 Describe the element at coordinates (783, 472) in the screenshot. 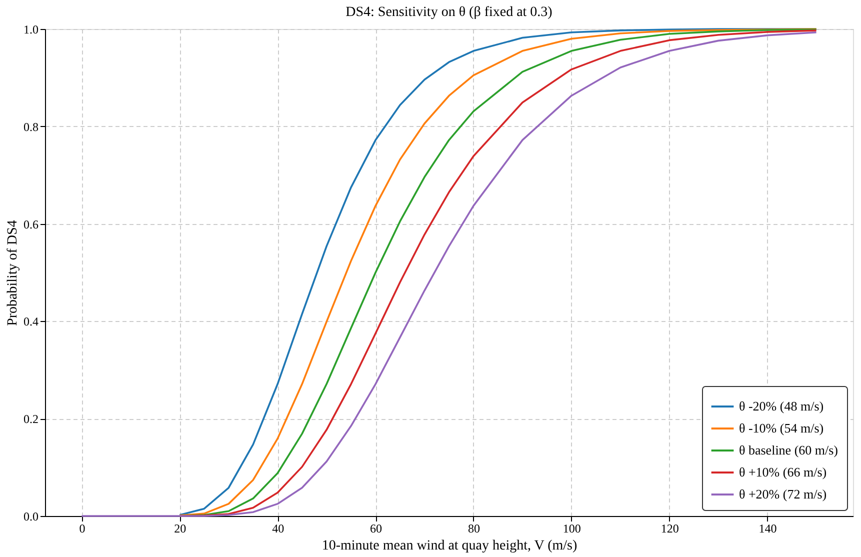

I see `legend-label: θ +10% (66 m/s)` at that location.